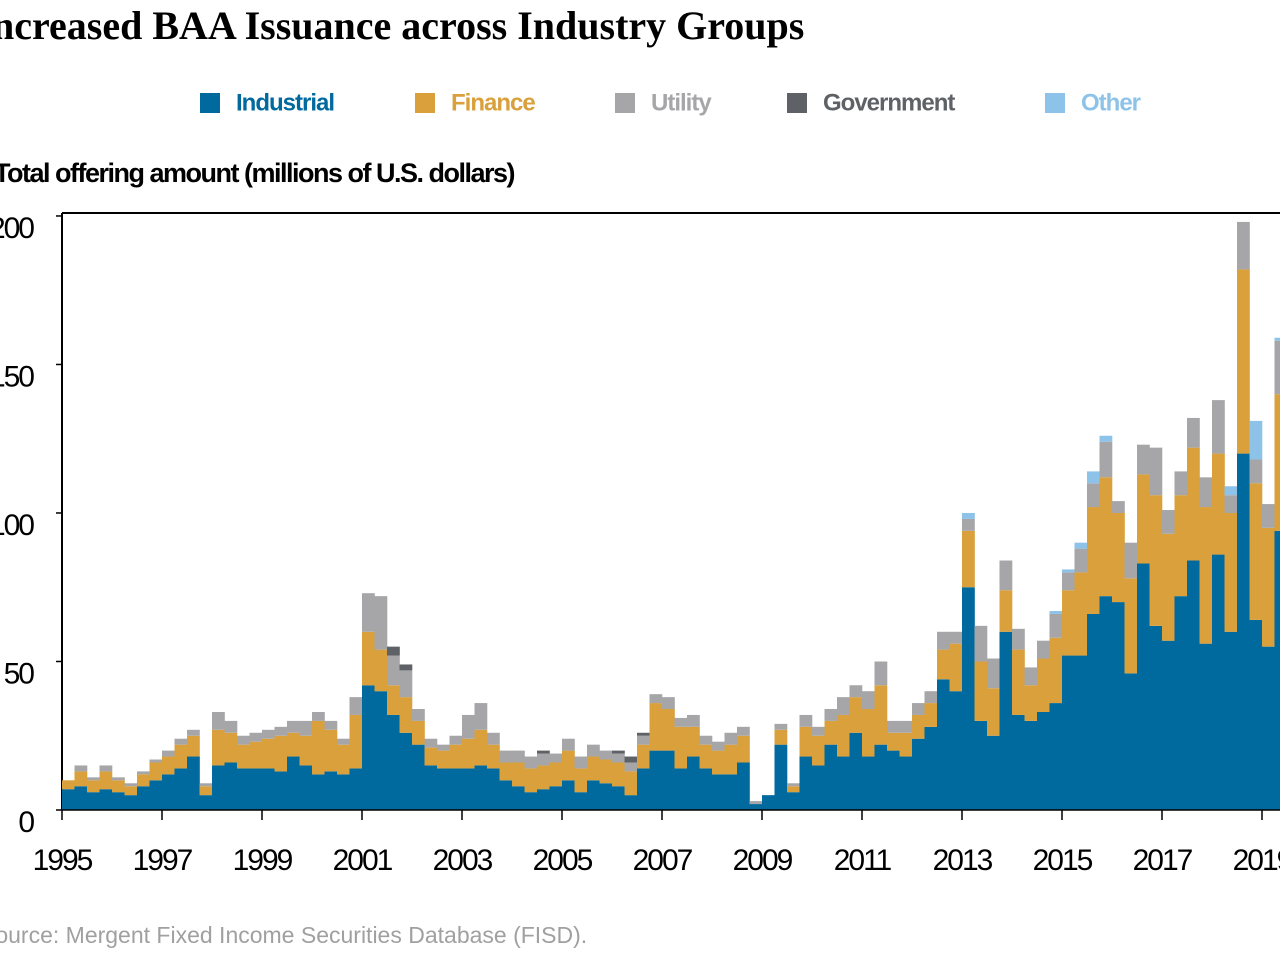 This screenshot has width=1280, height=965. I want to click on x-tick-label: 1995, so click(63, 860).